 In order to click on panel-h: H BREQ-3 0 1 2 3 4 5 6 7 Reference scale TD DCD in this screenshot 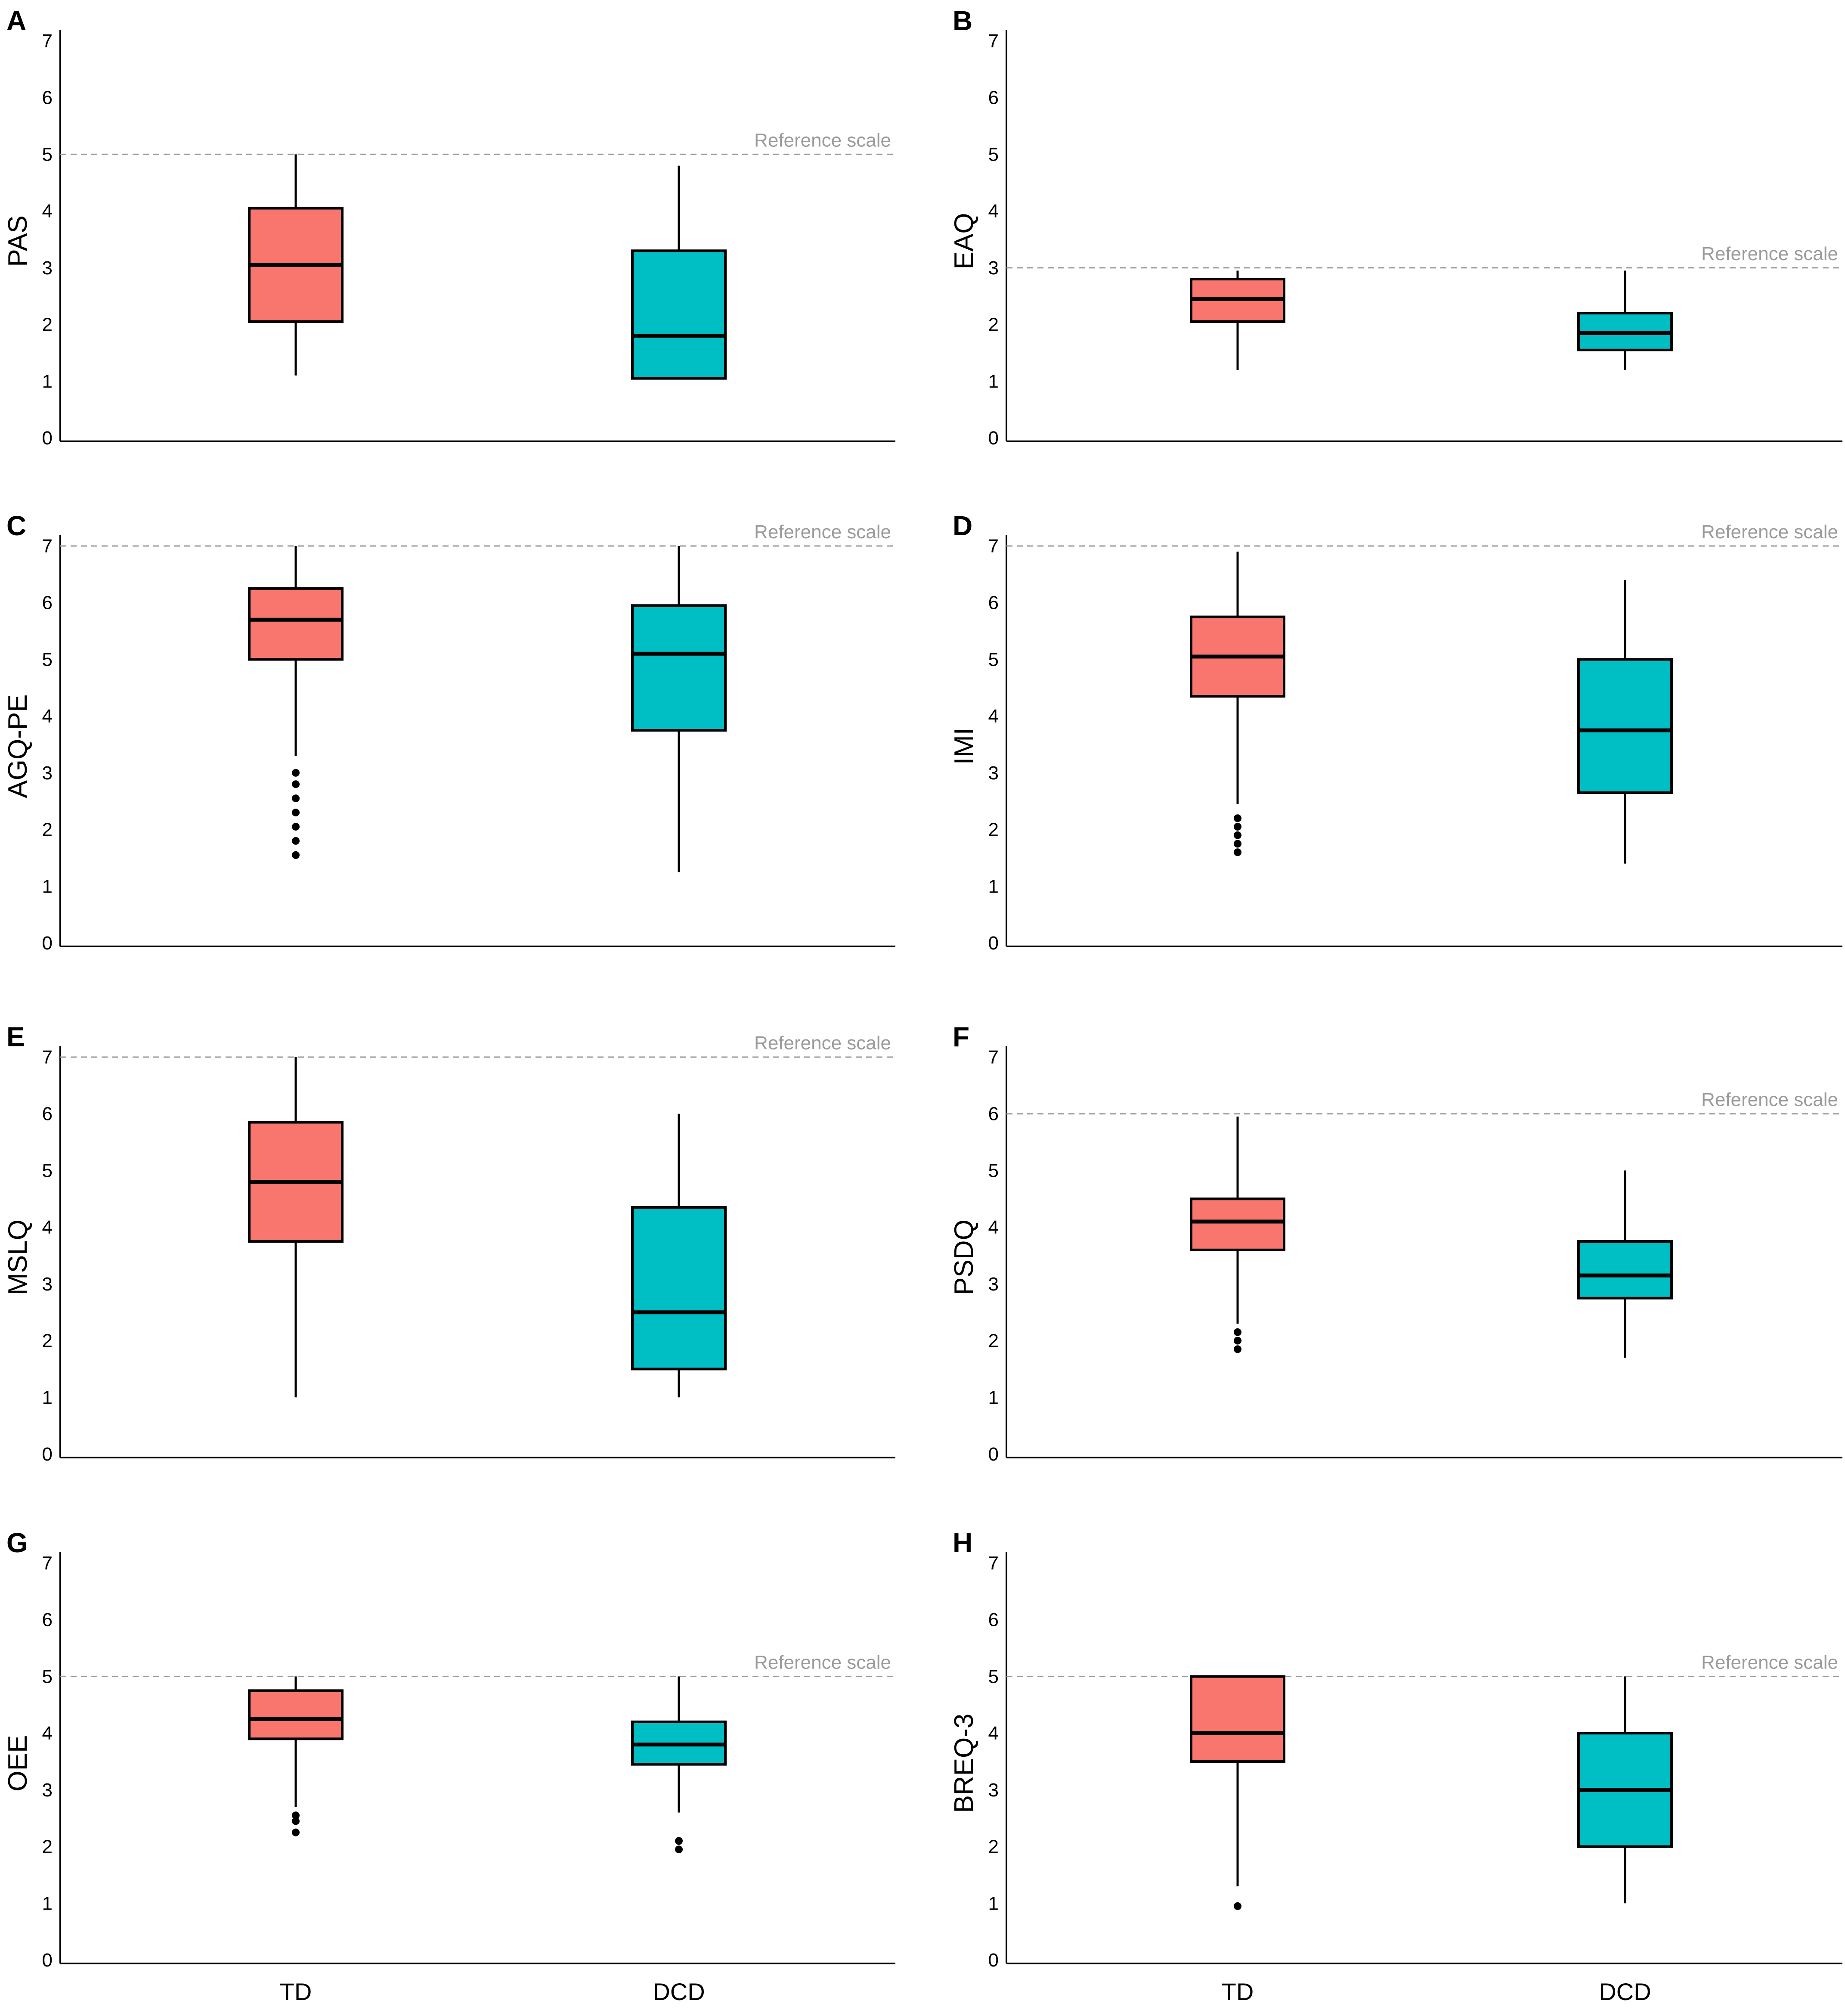, I will do `click(1395, 1766)`.